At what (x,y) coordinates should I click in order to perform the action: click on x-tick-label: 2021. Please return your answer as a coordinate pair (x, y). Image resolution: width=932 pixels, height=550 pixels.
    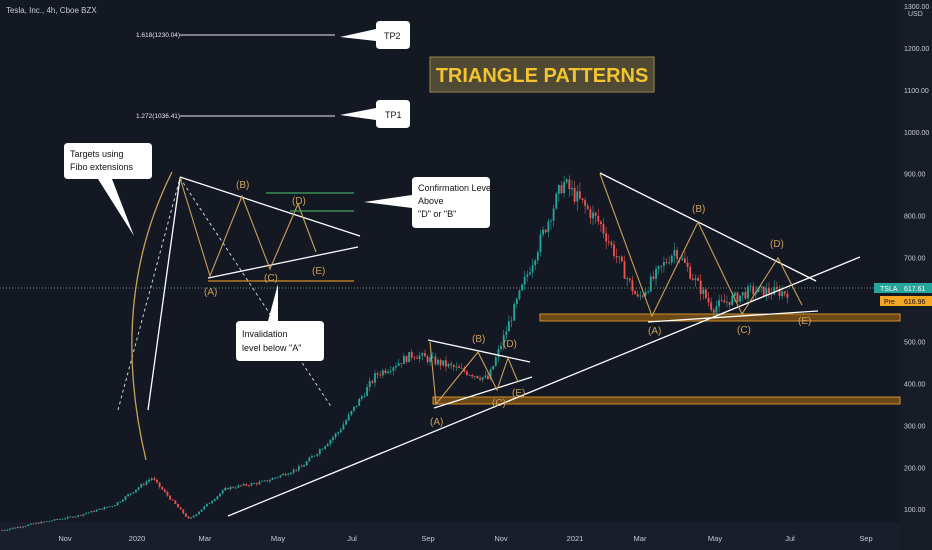
    Looking at the image, I should click on (575, 538).